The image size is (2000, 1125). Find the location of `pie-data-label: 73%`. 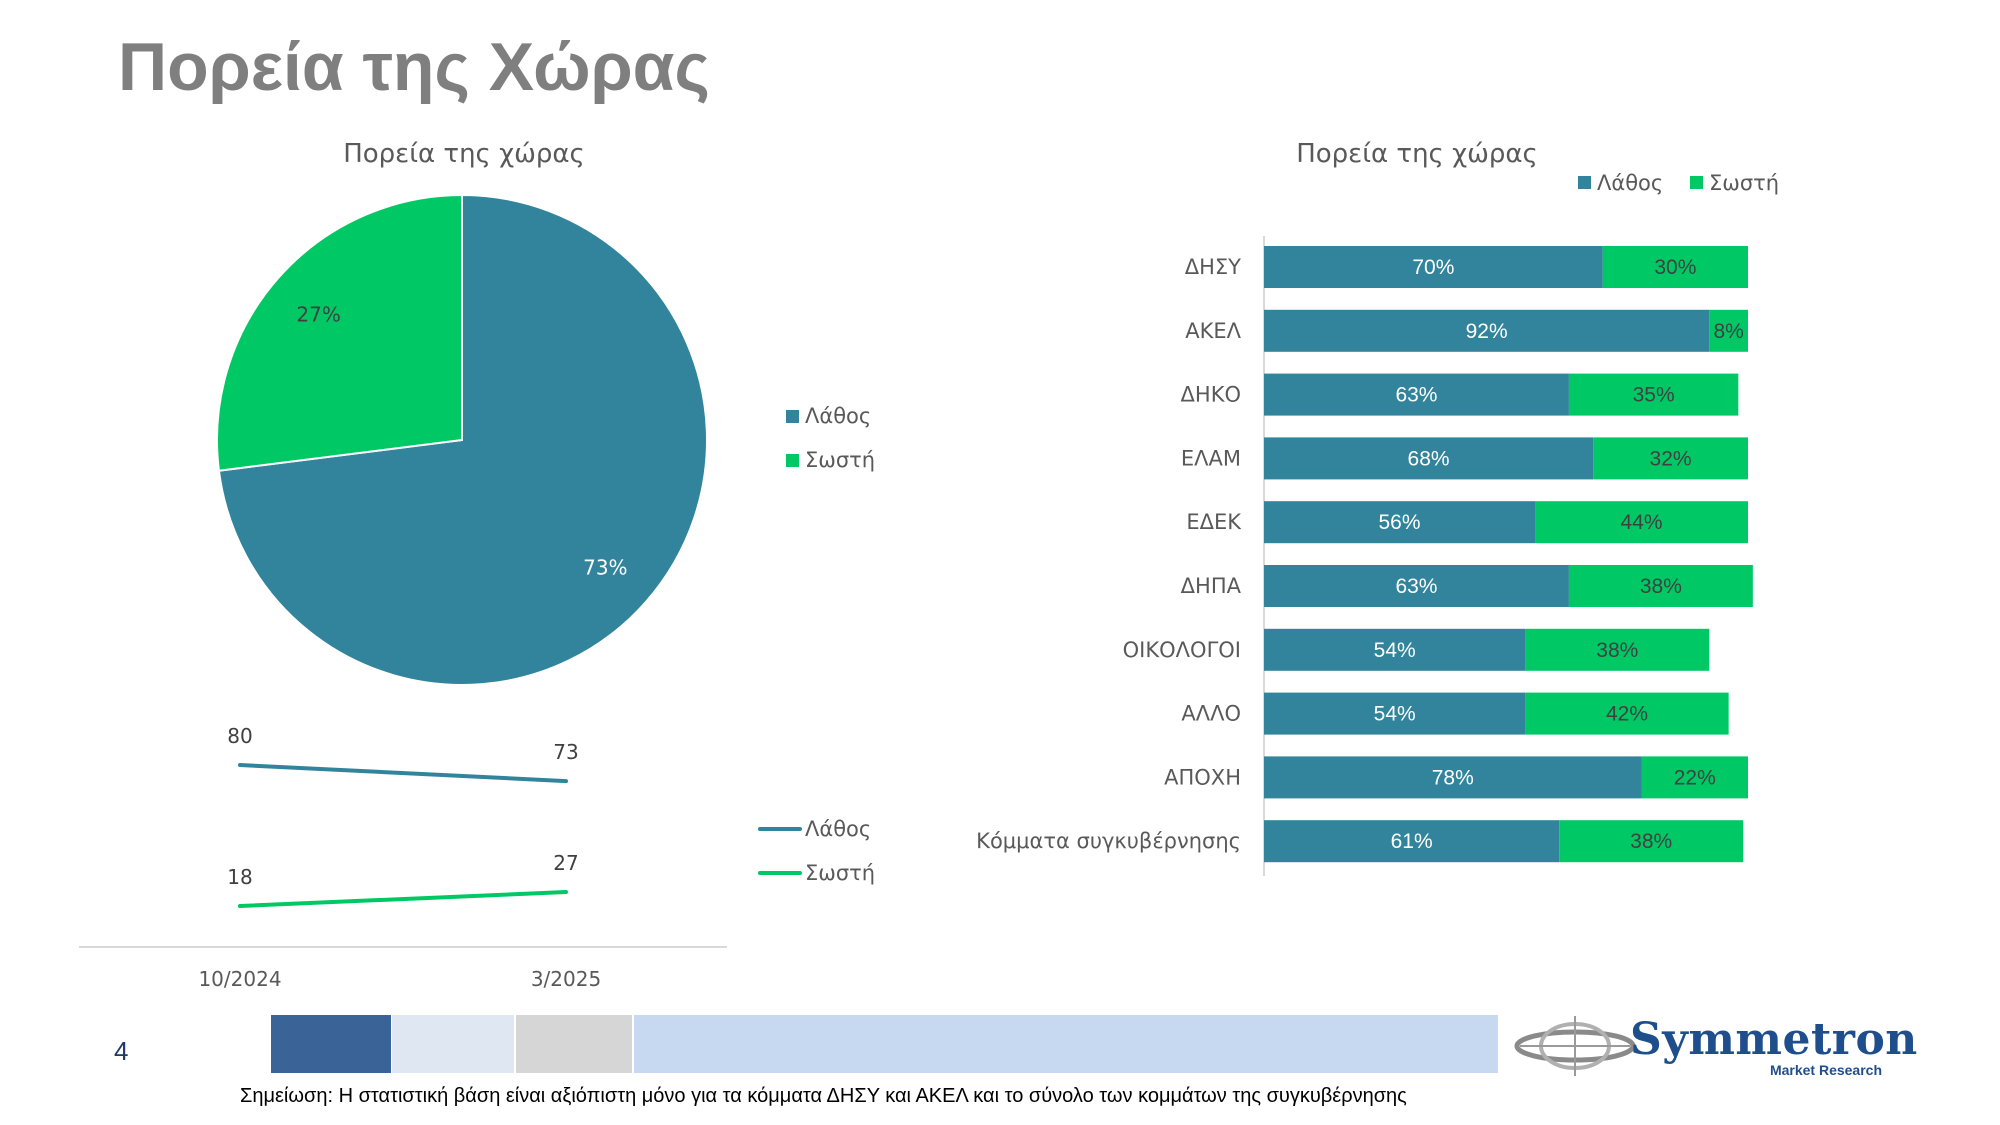

pie-data-label: 73% is located at coordinates (605, 567).